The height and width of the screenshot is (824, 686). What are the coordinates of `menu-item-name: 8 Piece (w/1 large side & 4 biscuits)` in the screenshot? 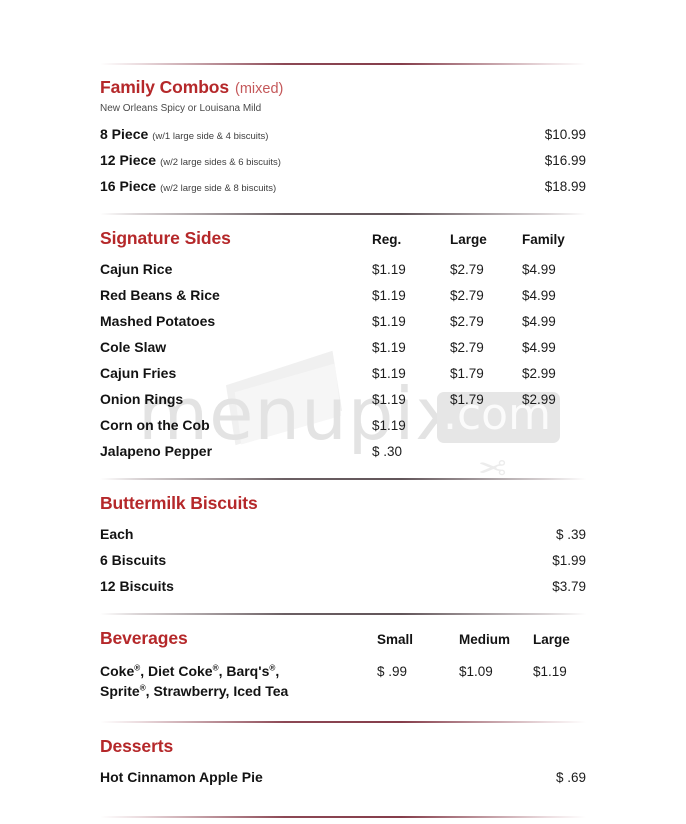 It's located at (184, 134).